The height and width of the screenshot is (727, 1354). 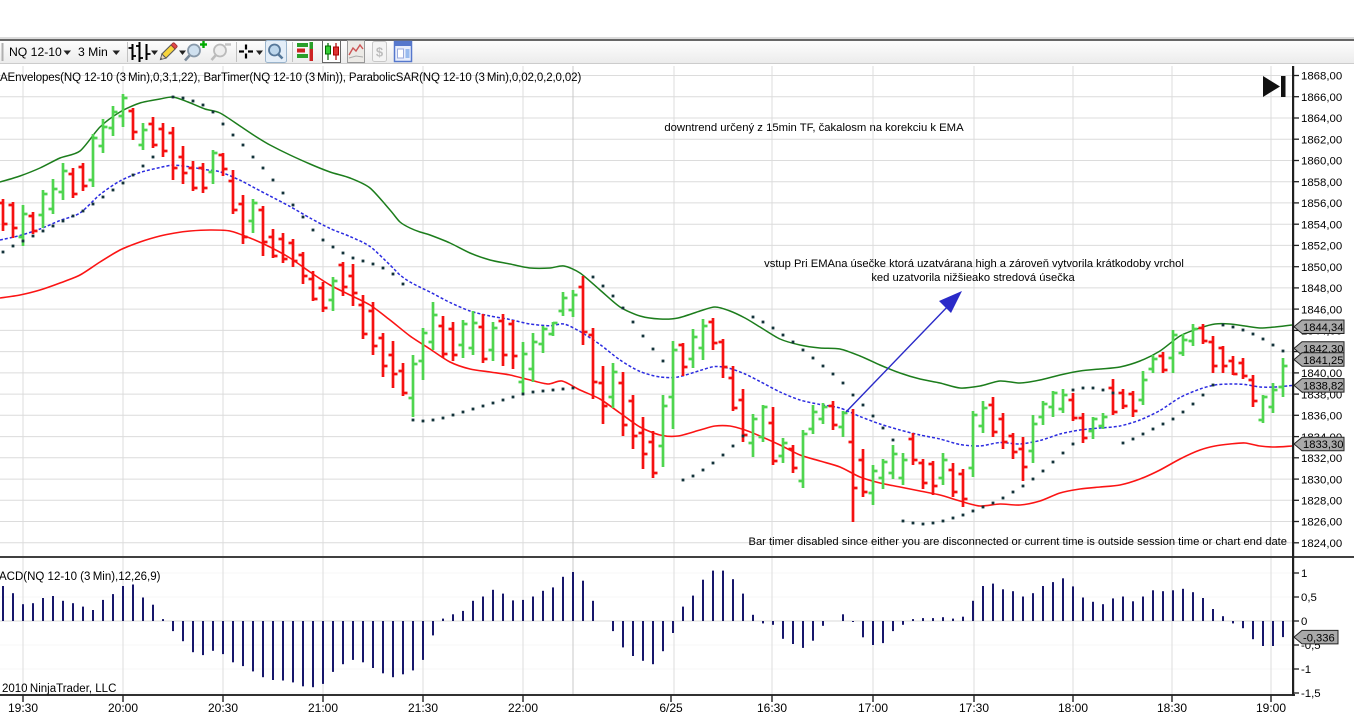 I want to click on svg-text: 1830,00, so click(x=1321, y=480).